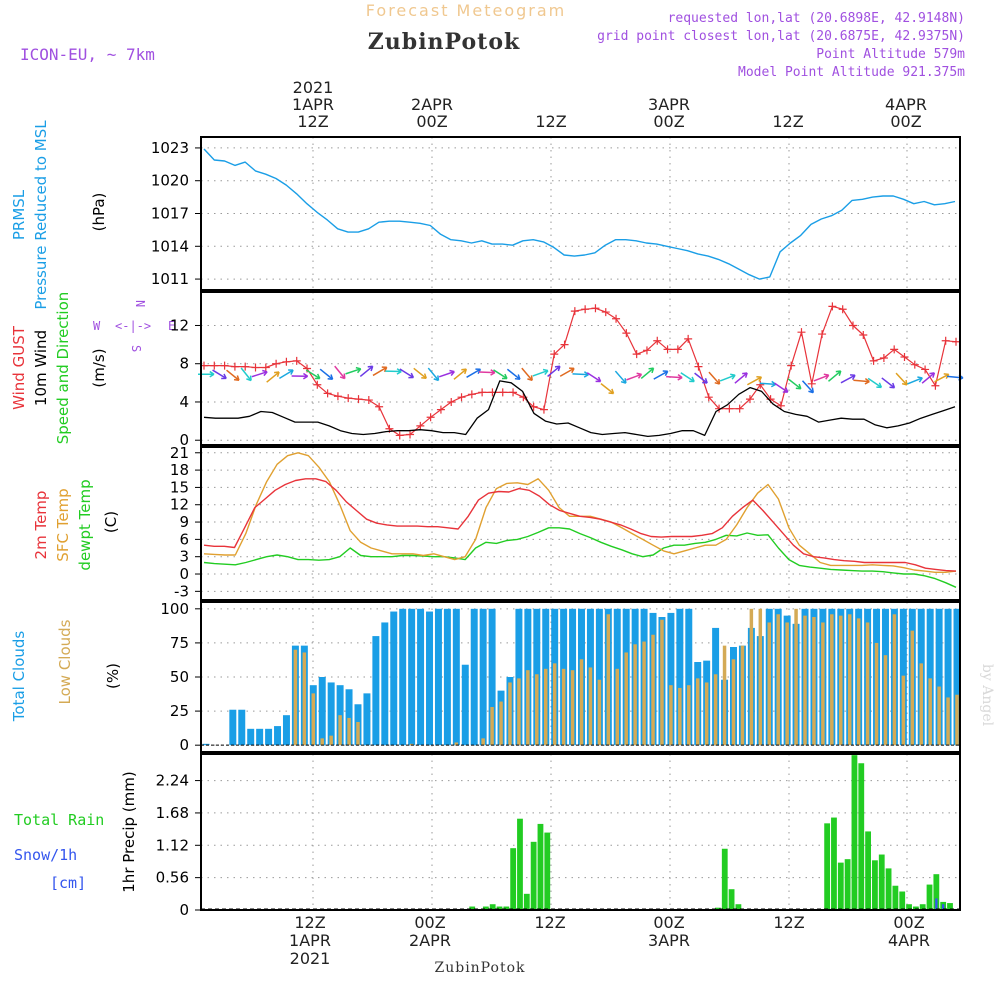  What do you see at coordinates (310, 958) in the screenshot?
I see `bottom-label-year: 2021` at bounding box center [310, 958].